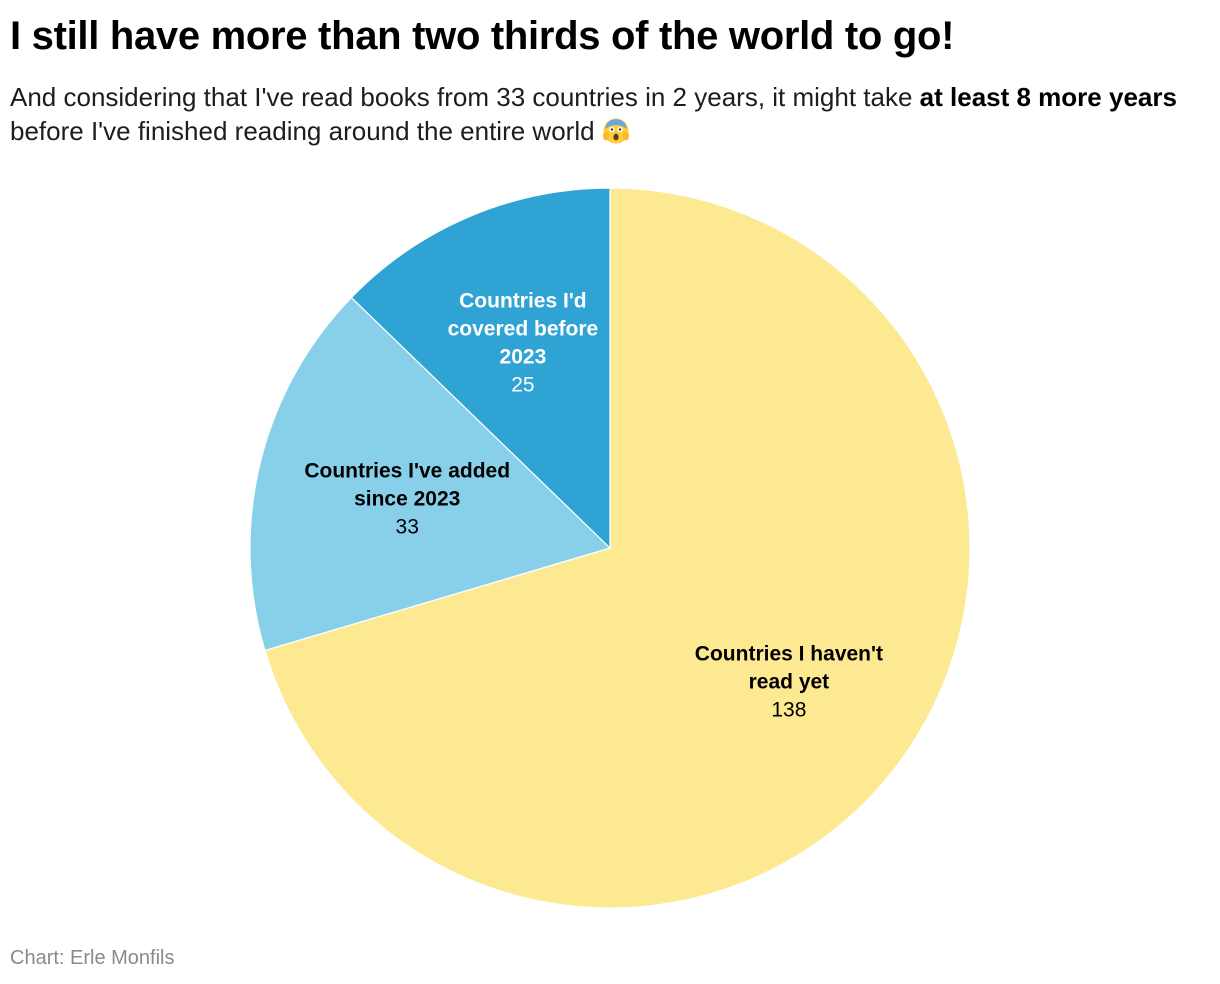 The image size is (1220, 984). What do you see at coordinates (788, 710) in the screenshot?
I see `slice-value-label: 138` at bounding box center [788, 710].